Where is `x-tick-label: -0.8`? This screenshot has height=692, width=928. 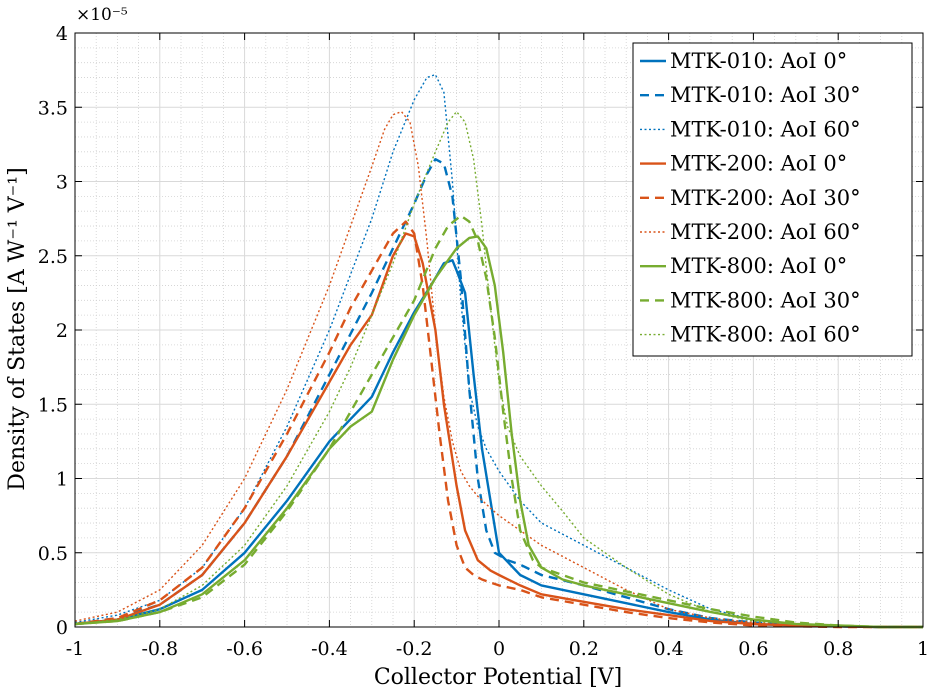 x-tick-label: -0.8 is located at coordinates (159, 649).